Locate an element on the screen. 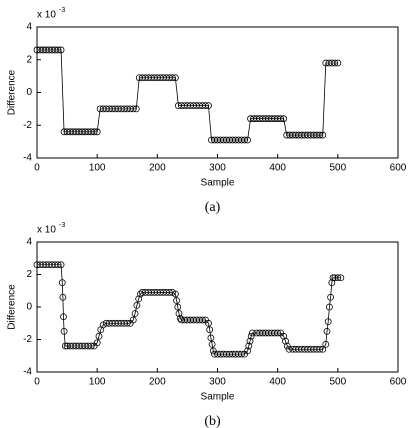 The image size is (418, 428). caption: (b) is located at coordinates (212, 421).